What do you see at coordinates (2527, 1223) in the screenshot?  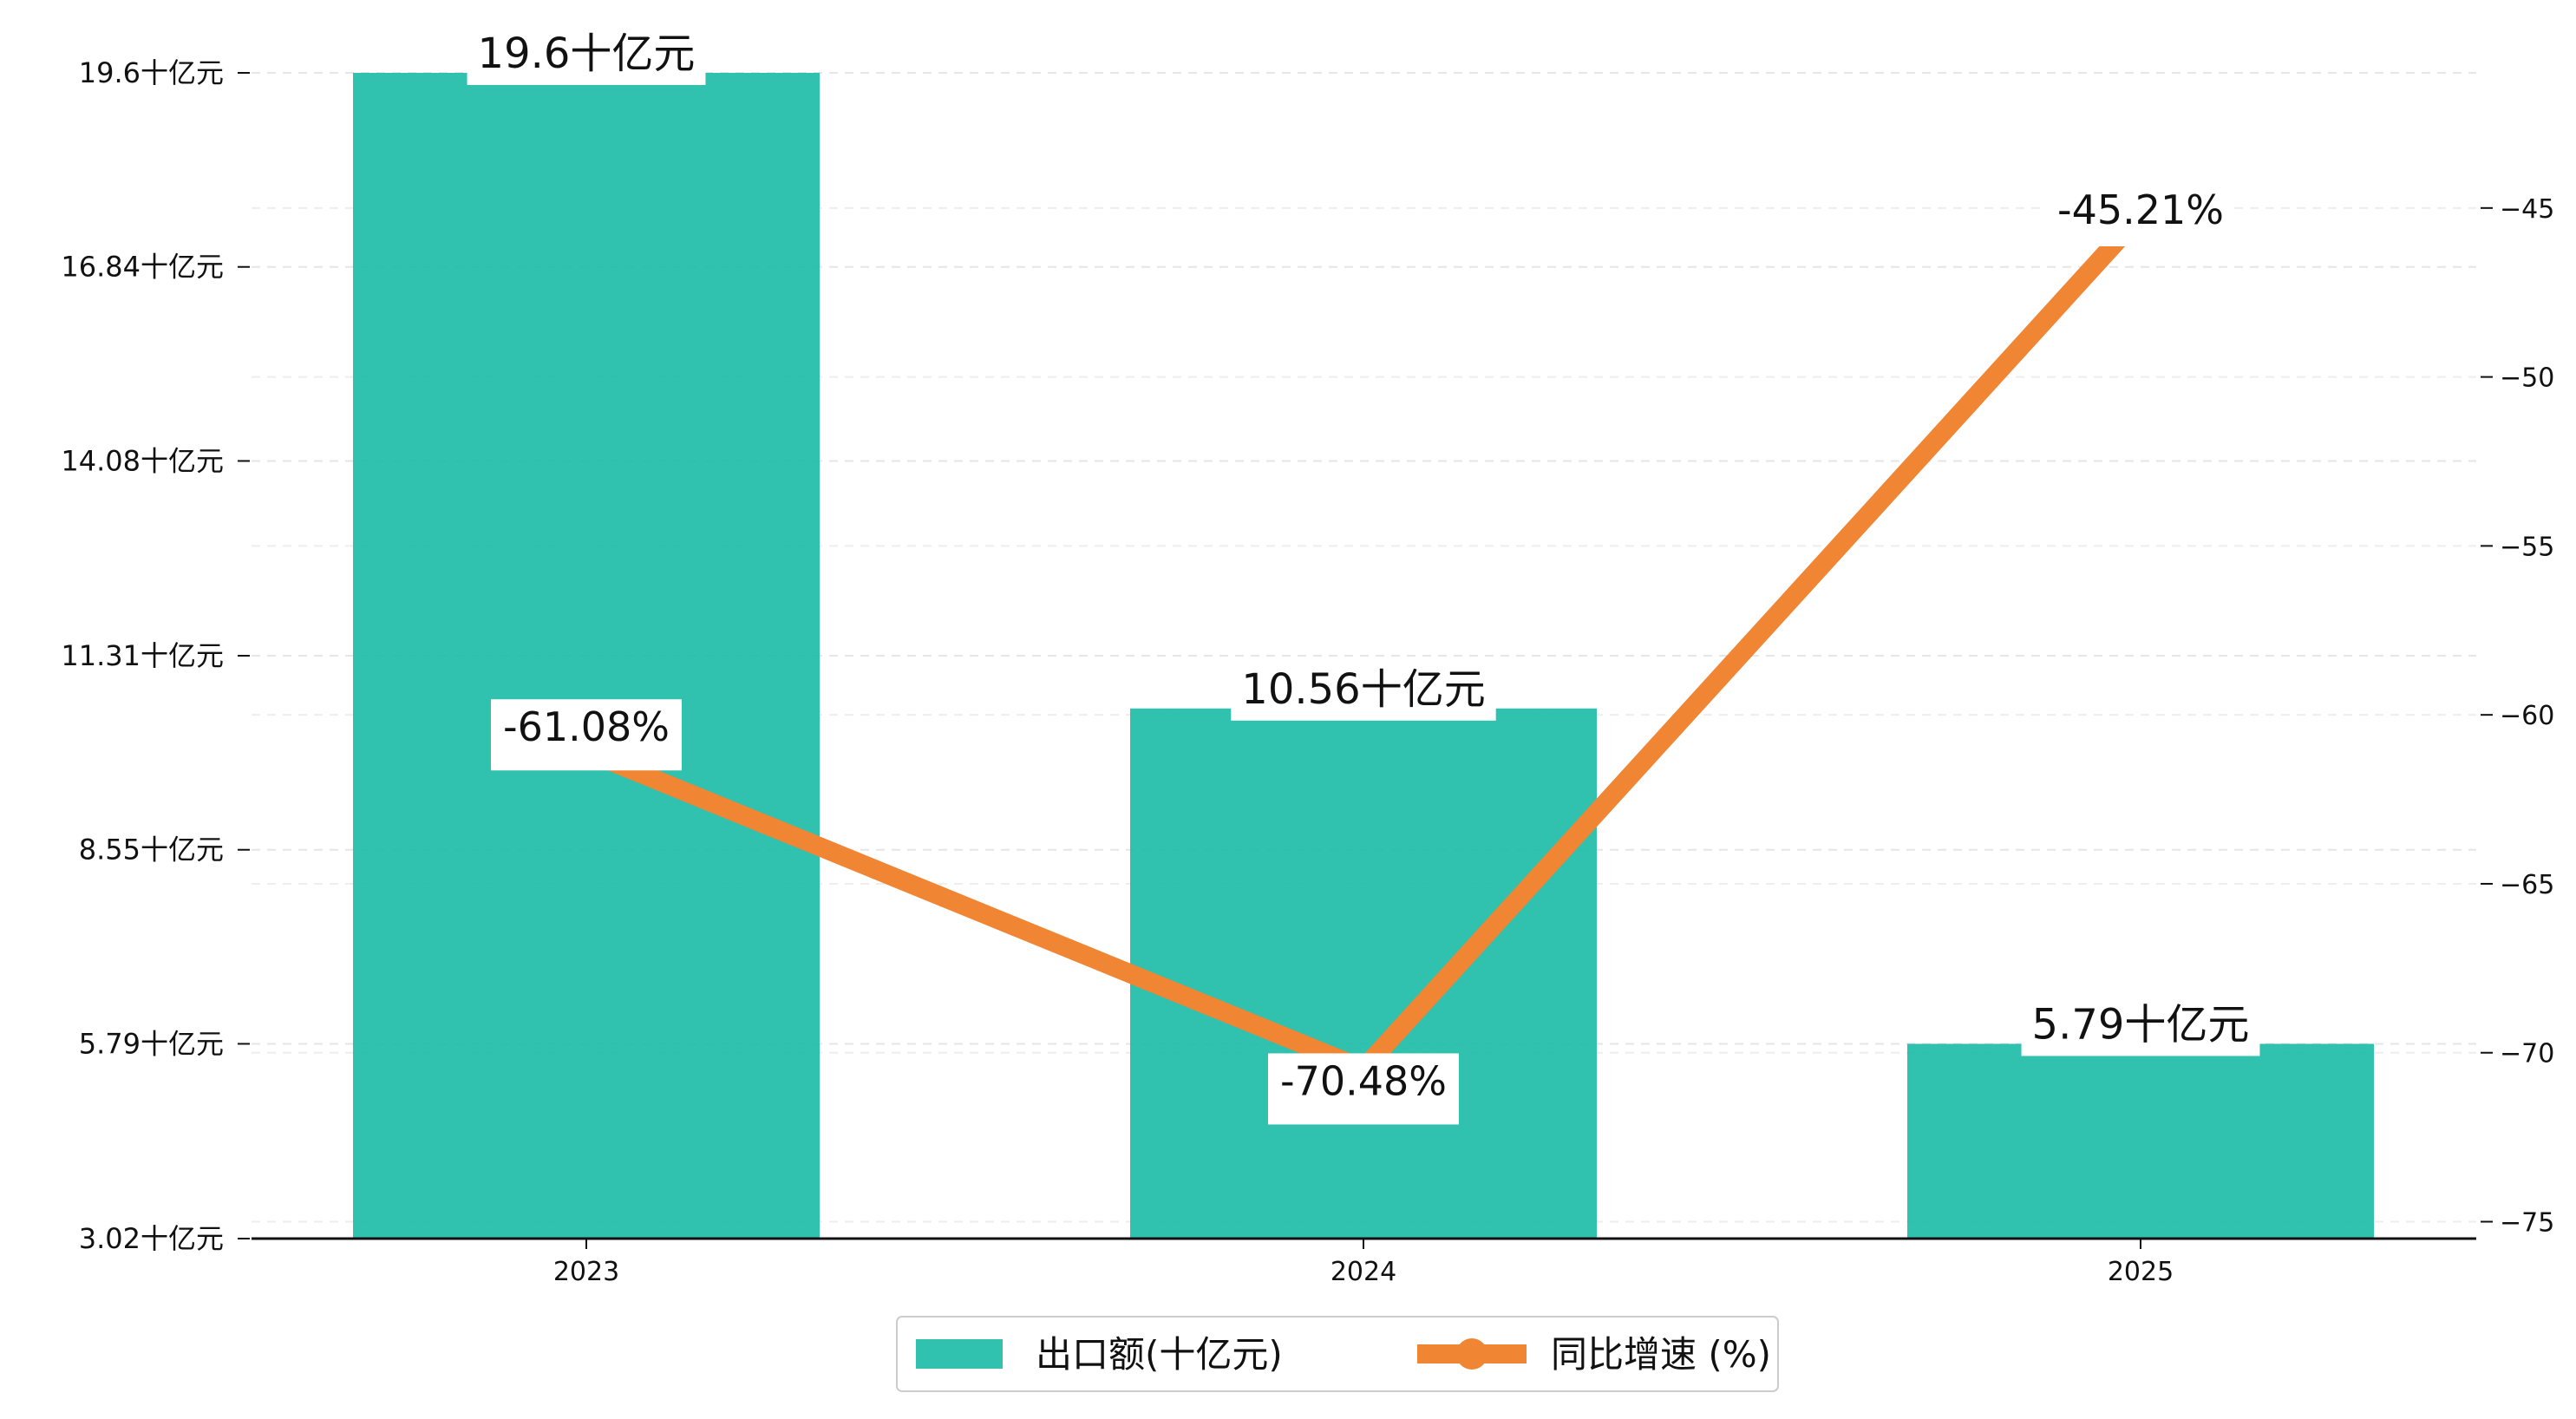 I see `y-right-tick-label: −75` at bounding box center [2527, 1223].